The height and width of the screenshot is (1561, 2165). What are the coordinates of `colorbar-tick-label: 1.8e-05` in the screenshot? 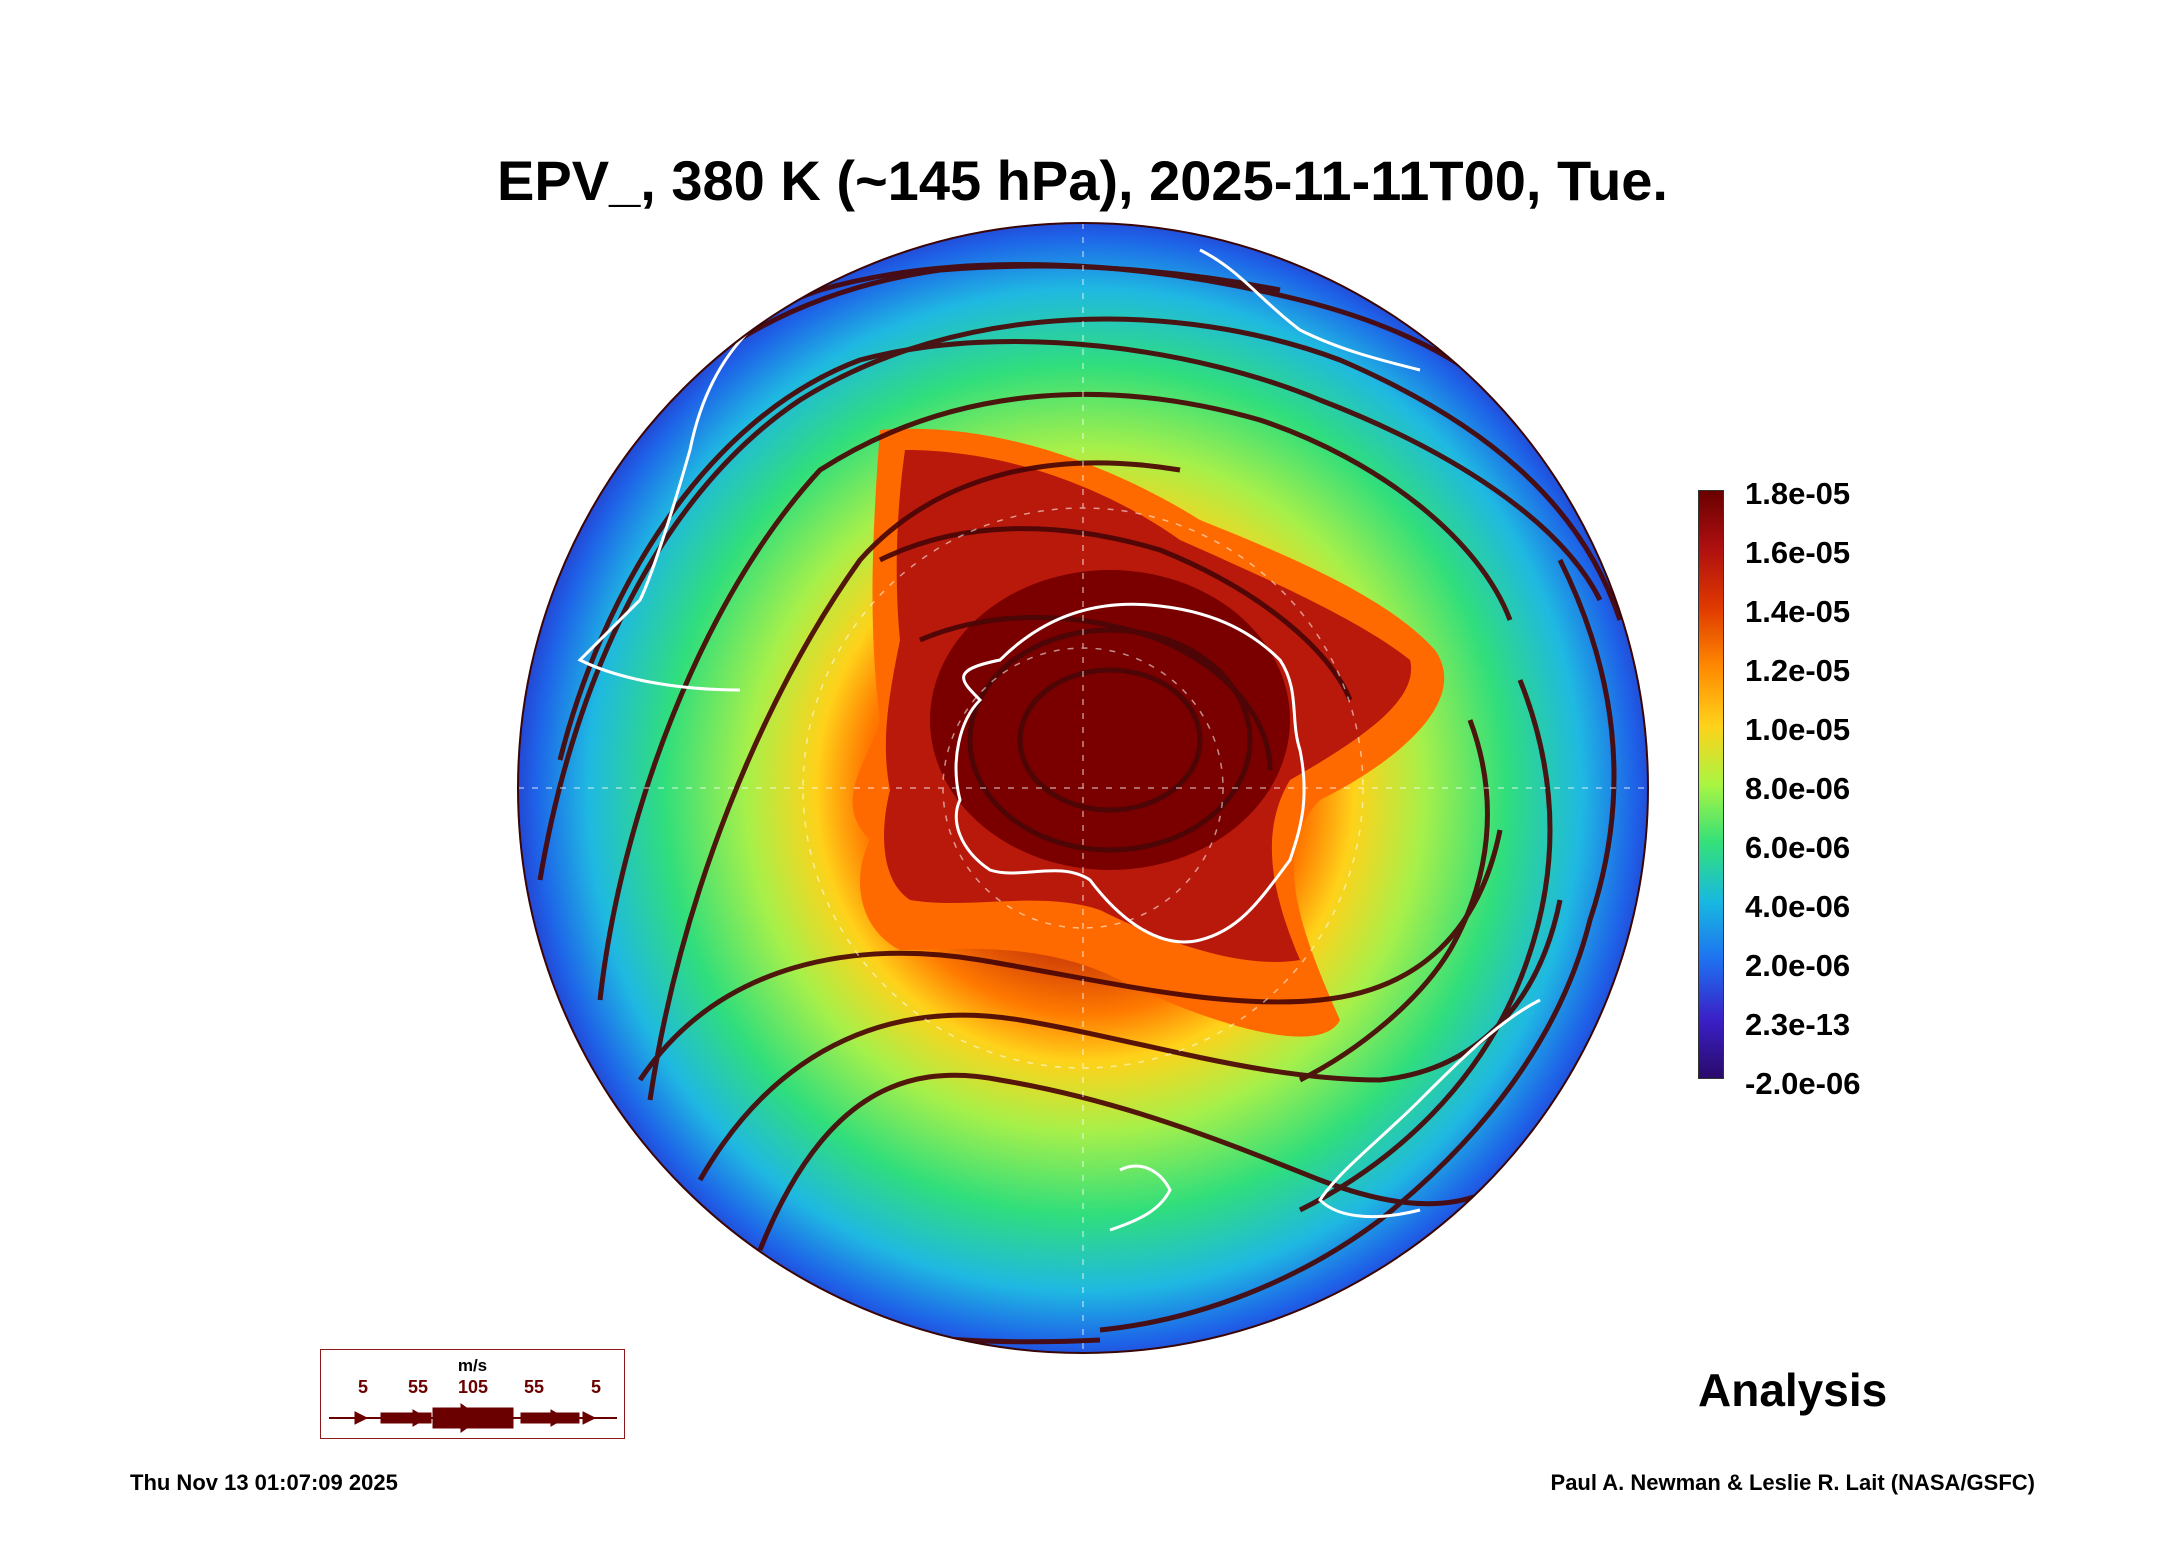 It's located at (1798, 493).